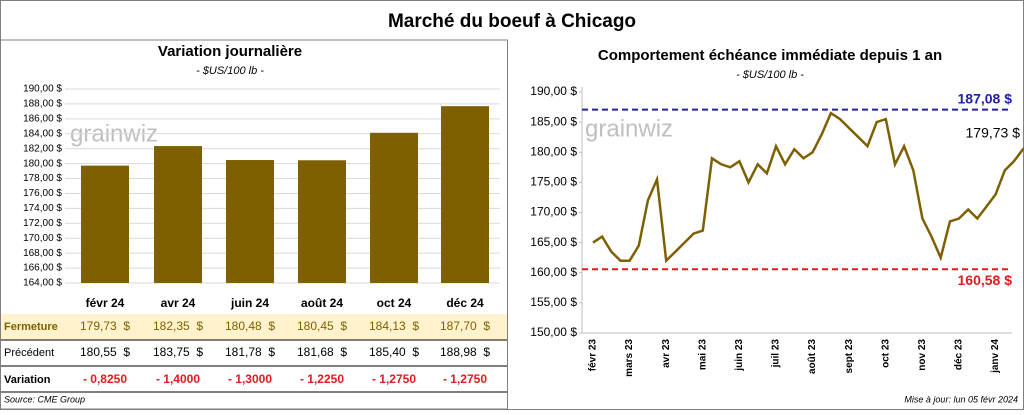  I want to click on table-cell: - 1,4000, so click(178, 379).